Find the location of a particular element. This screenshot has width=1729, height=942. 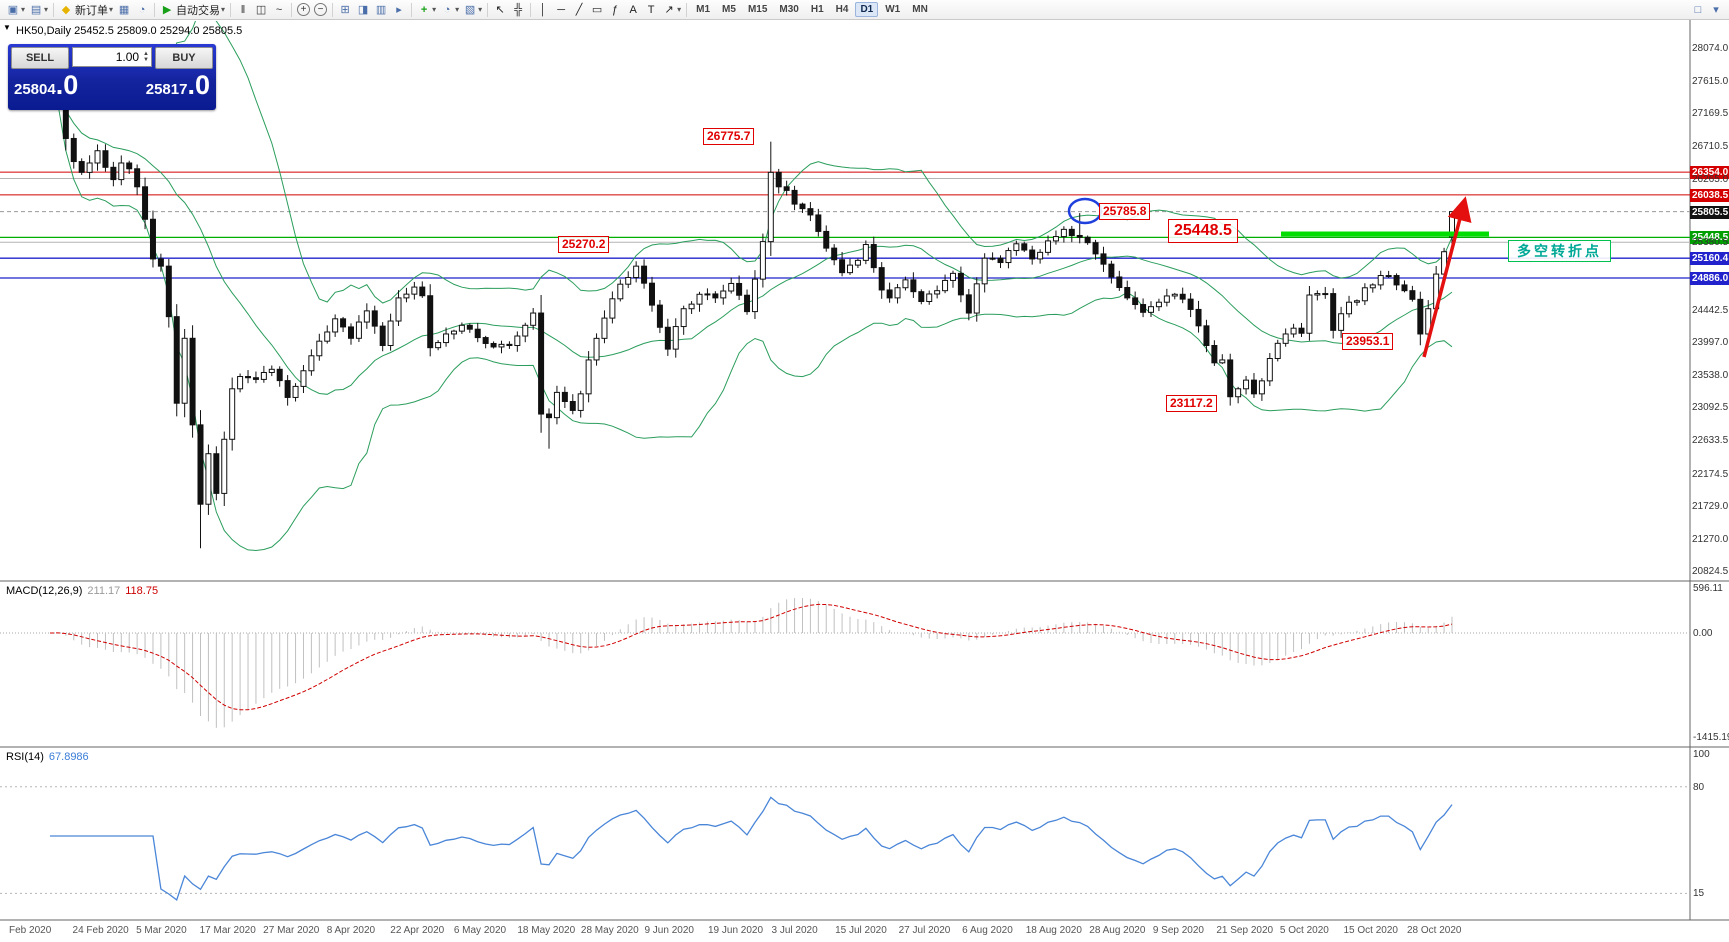

indicators-icon: + is located at coordinates (424, 9).